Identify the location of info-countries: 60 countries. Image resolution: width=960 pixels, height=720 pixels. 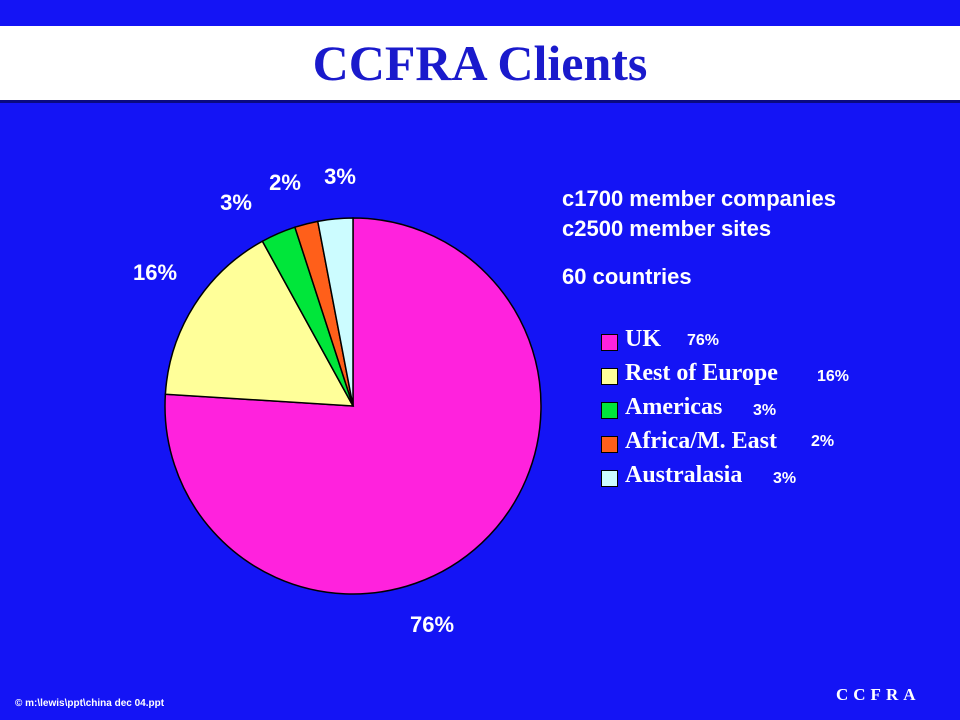
(627, 276).